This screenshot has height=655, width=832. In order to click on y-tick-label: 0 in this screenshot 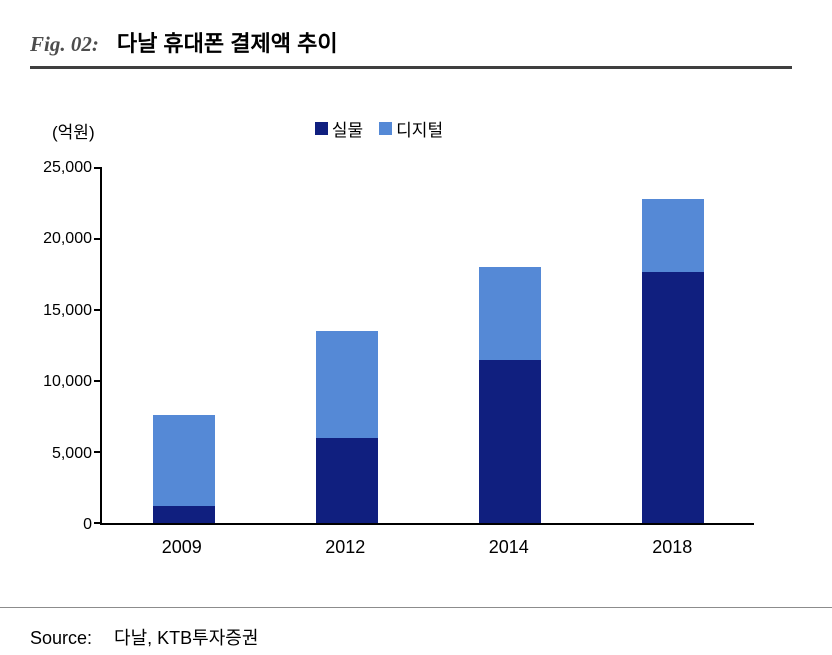, I will do `click(87, 524)`.